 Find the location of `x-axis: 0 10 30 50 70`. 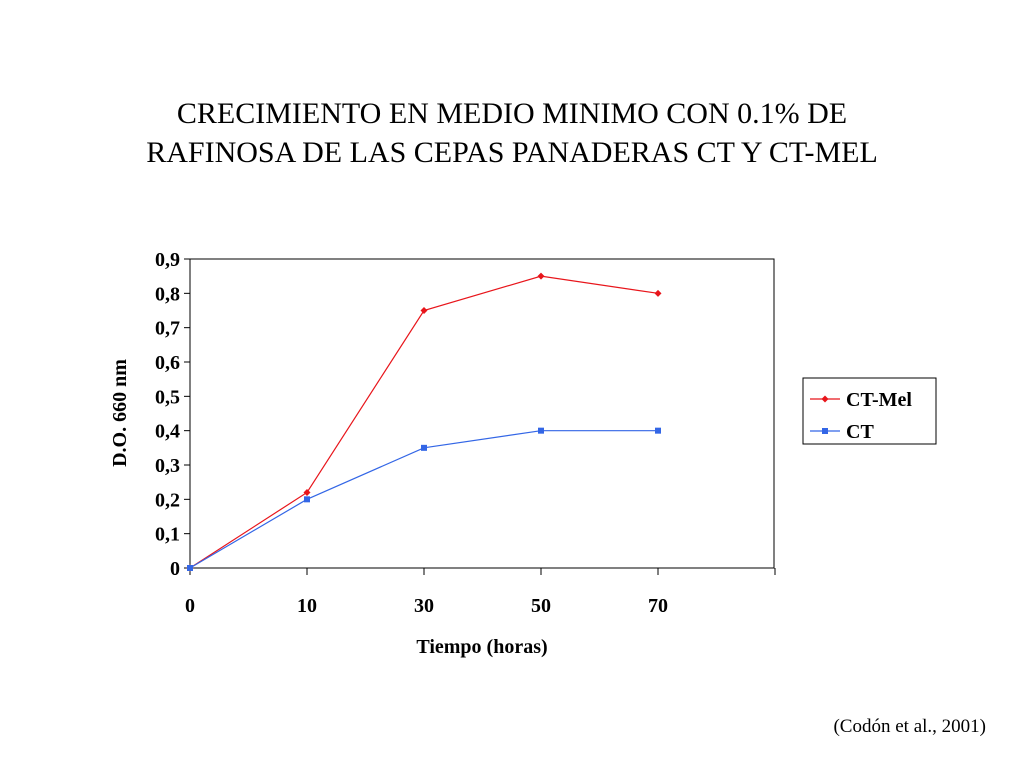

x-axis: 0 10 30 50 70 is located at coordinates (480, 592).